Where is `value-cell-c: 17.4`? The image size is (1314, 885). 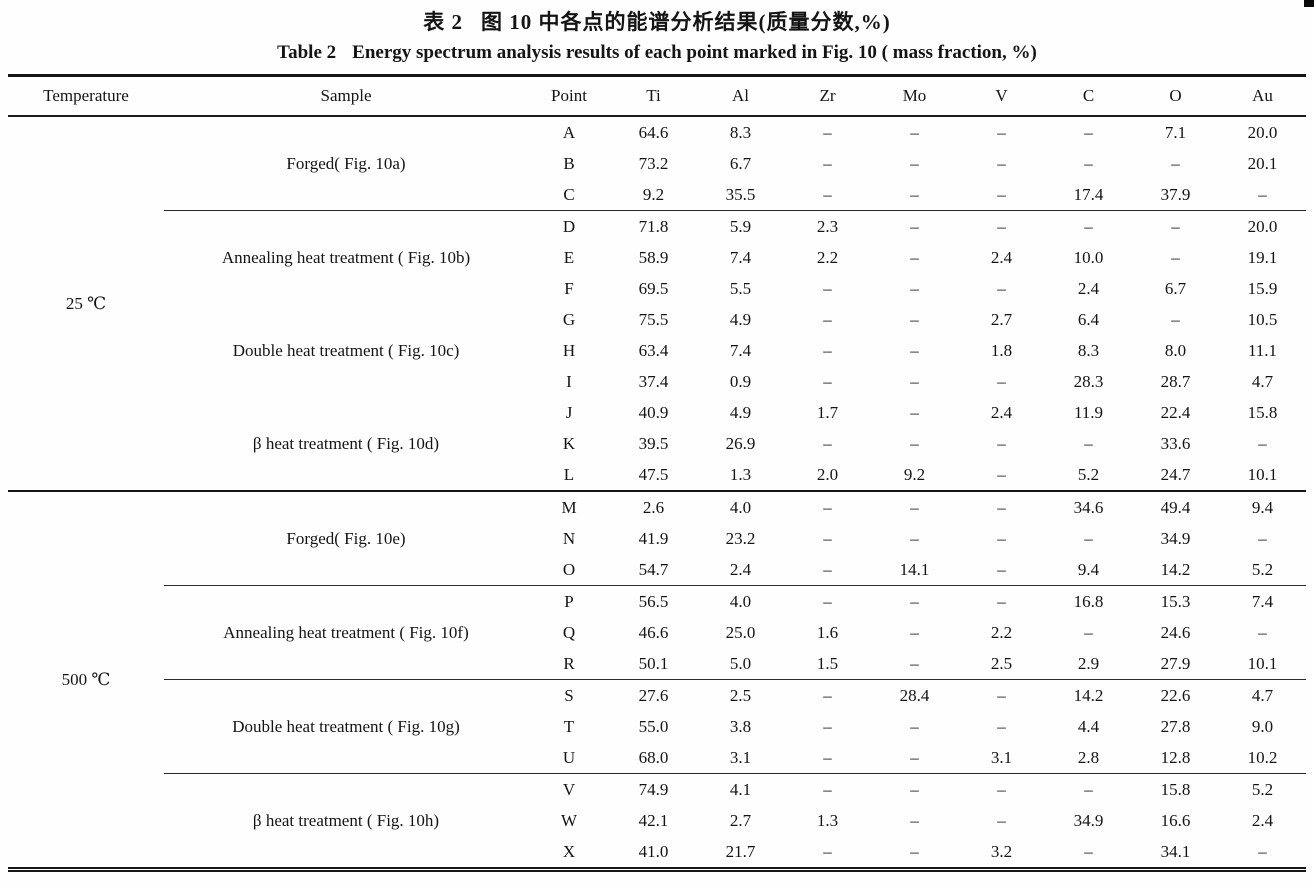 value-cell-c: 17.4 is located at coordinates (1088, 194).